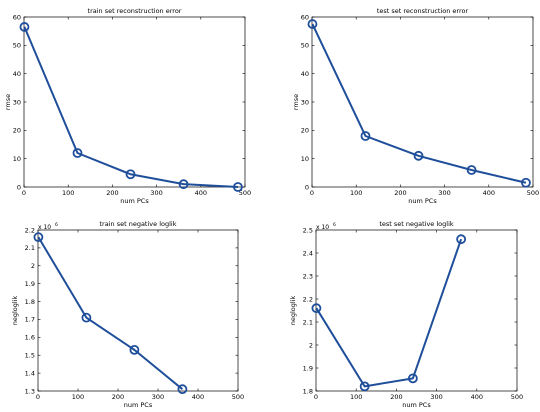 The image size is (540, 412). I want to click on y-tick-label: 1.7, so click(30, 320).